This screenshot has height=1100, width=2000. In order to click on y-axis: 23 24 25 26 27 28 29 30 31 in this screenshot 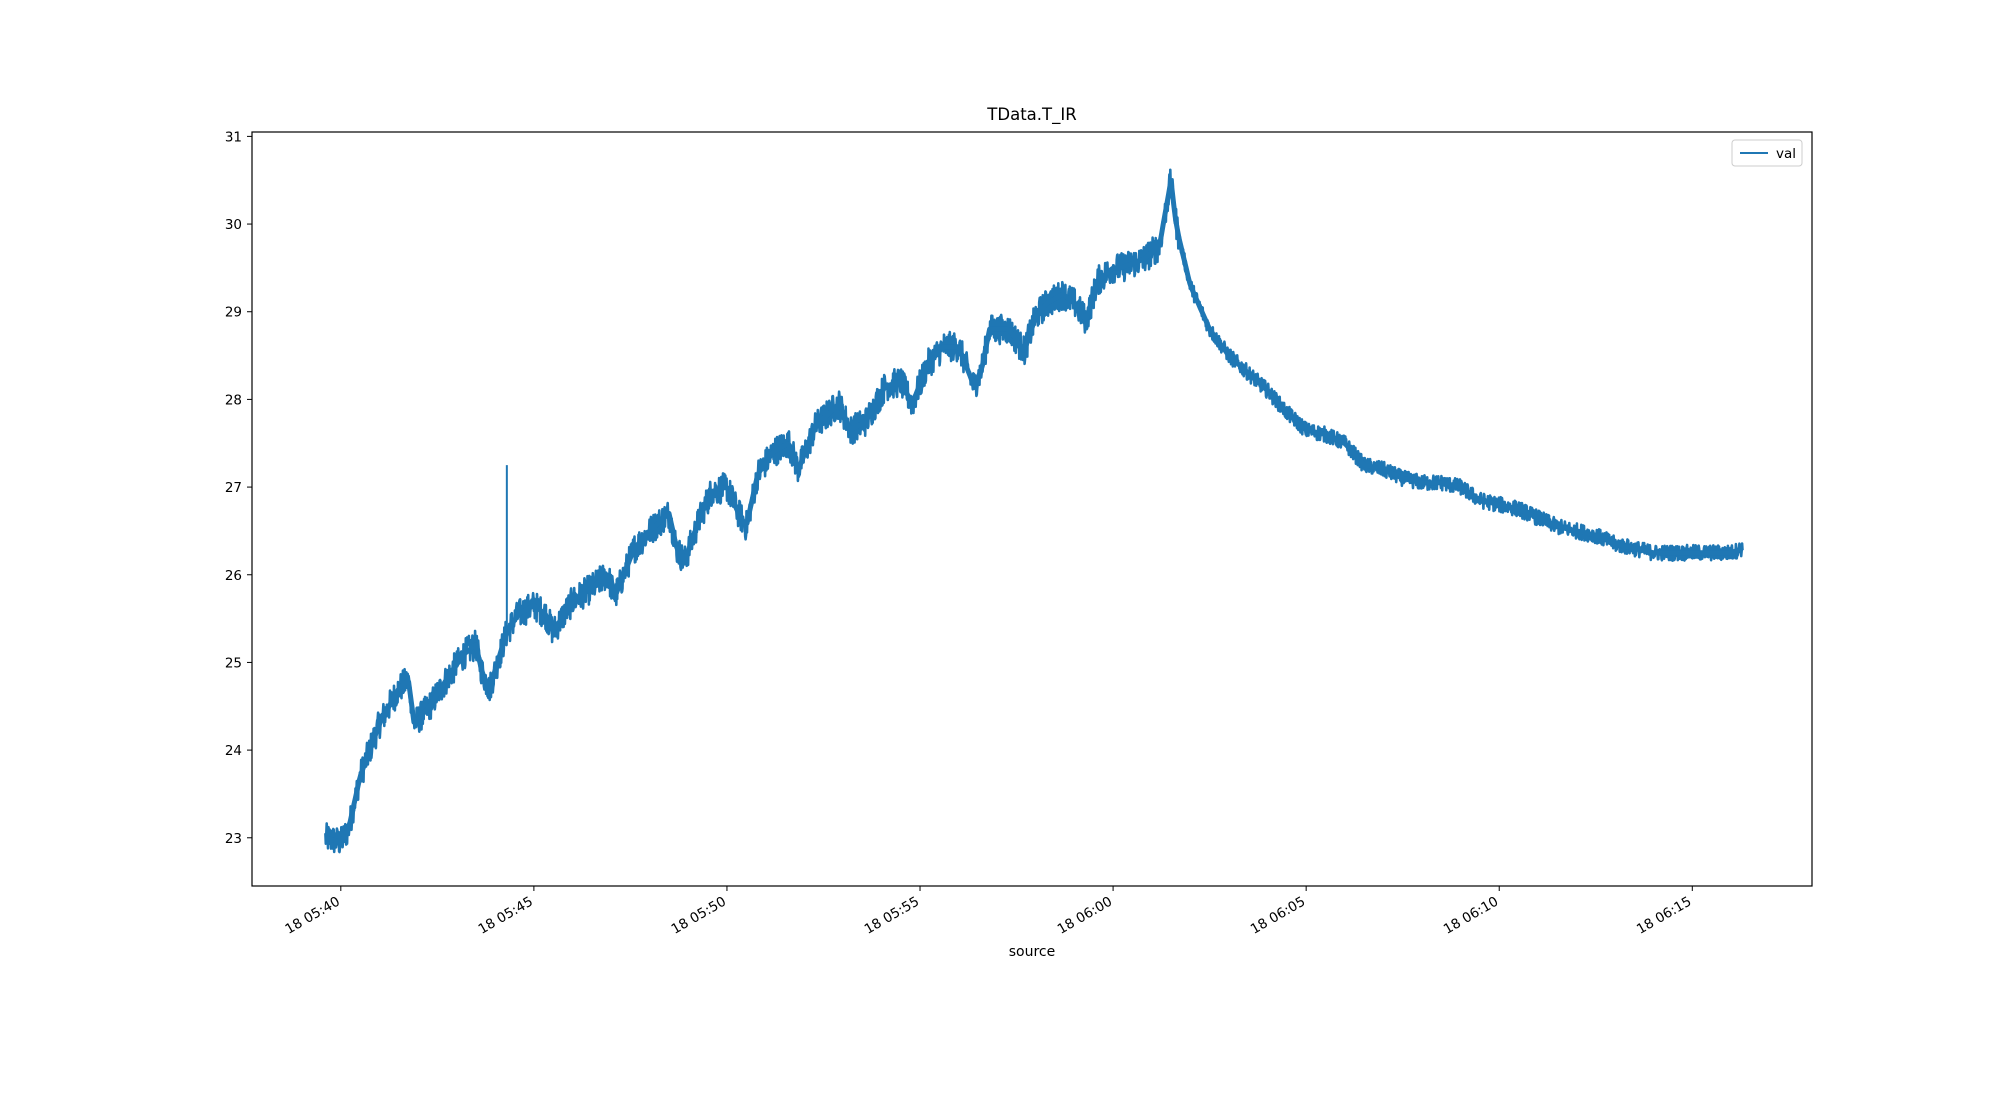, I will do `click(238, 488)`.